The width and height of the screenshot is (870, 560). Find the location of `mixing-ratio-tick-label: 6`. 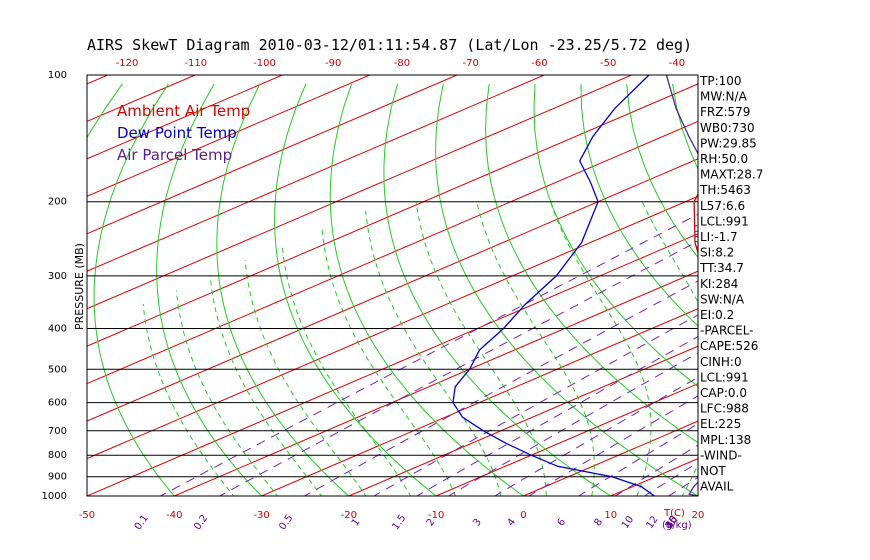

mixing-ratio-tick-label: 6 is located at coordinates (562, 523).